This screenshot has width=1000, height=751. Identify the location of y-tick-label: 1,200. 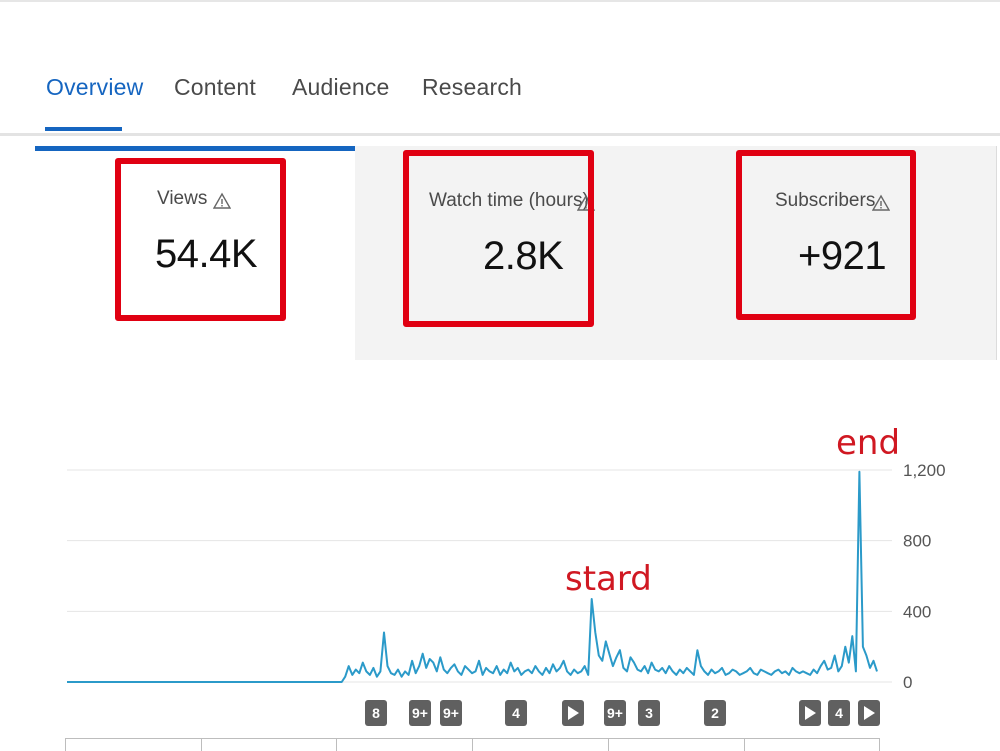
(924, 470).